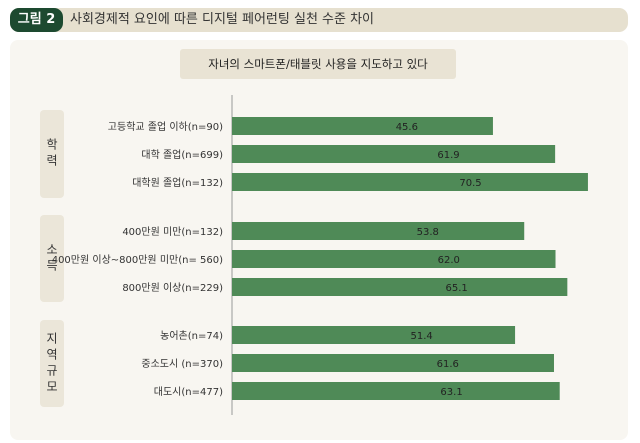 This screenshot has height=443, width=640. I want to click on data-label: 61.6, so click(448, 364).